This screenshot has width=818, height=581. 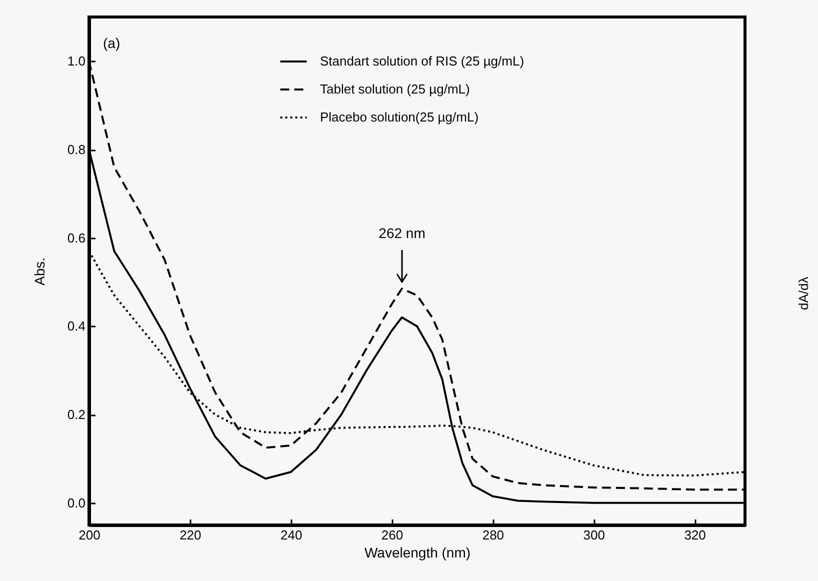 What do you see at coordinates (76, 238) in the screenshot?
I see `y-tick-label: 0.6` at bounding box center [76, 238].